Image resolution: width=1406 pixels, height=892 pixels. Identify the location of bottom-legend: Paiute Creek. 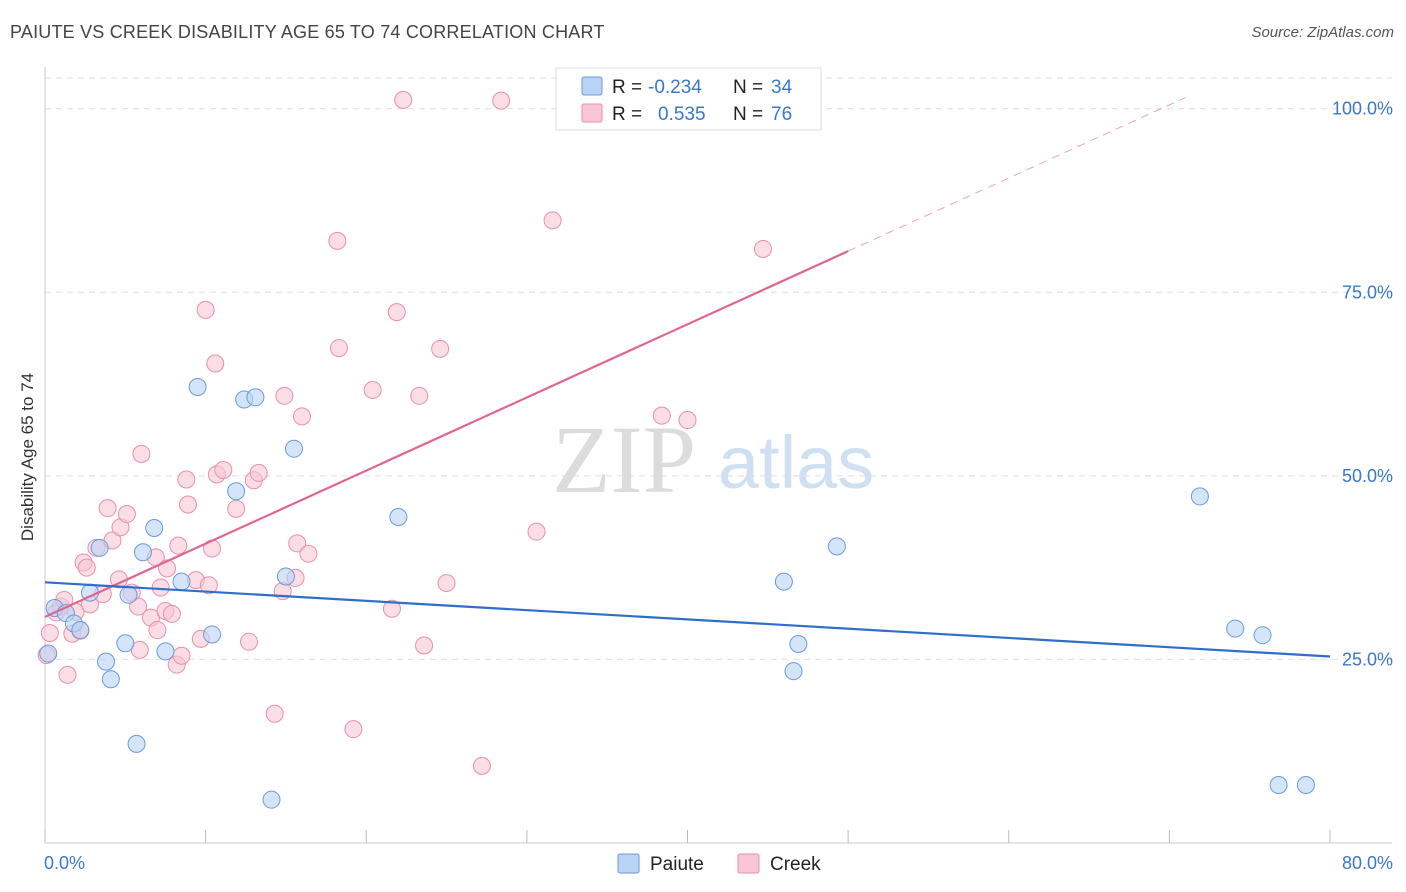
(719, 864).